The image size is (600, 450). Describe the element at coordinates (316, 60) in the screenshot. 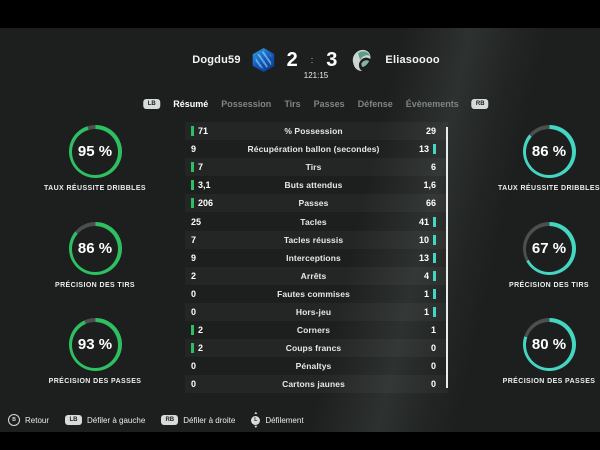

I see `scoreboard: Dogdu59 2 : 3 Eliasoooo` at that location.